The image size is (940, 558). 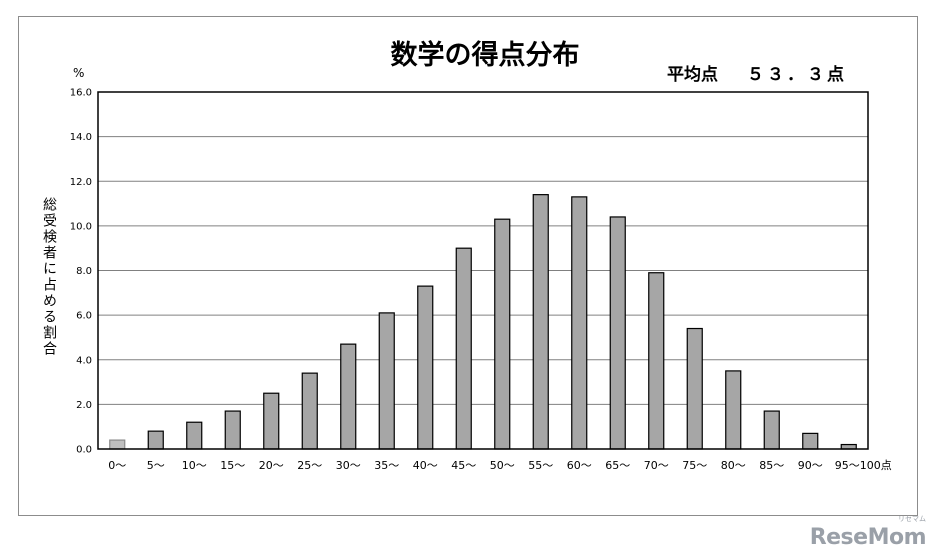 What do you see at coordinates (425, 465) in the screenshot?
I see `x-tick-label: 40～` at bounding box center [425, 465].